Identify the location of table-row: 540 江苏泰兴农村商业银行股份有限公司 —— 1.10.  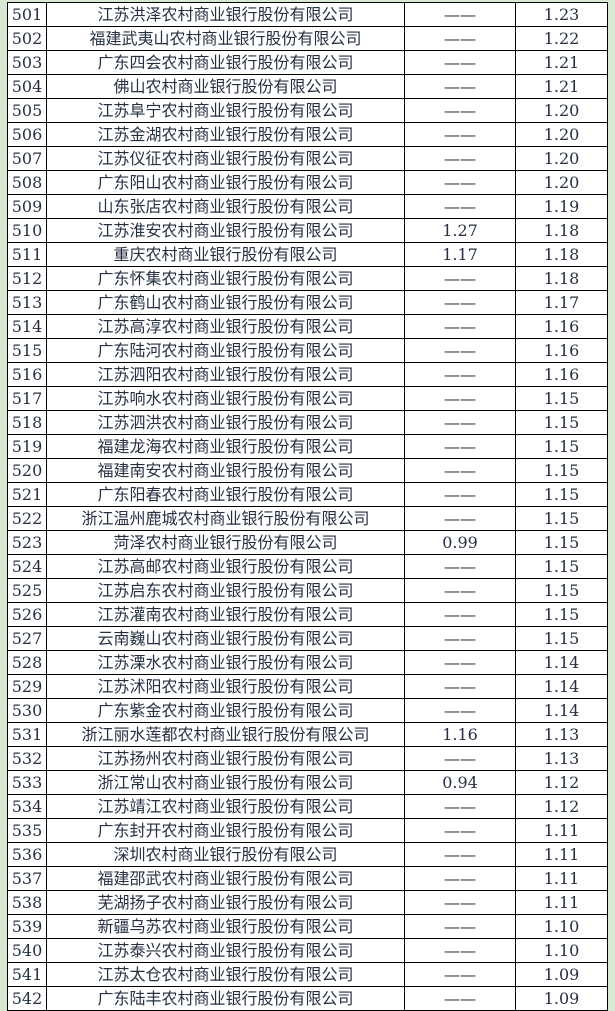
(307, 950).